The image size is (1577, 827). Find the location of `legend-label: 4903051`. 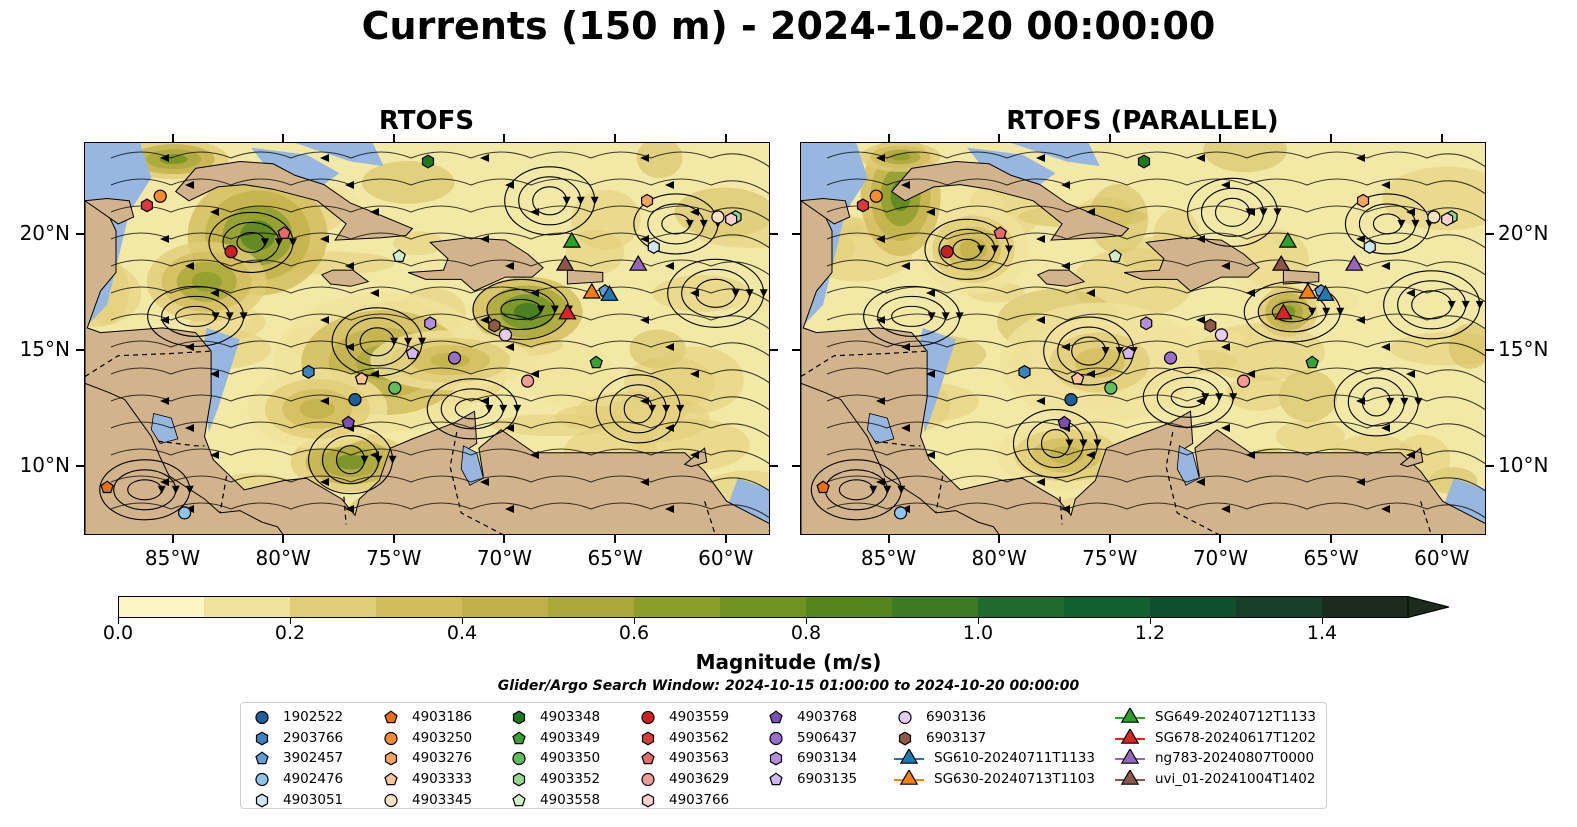

legend-label: 4903051 is located at coordinates (313, 799).